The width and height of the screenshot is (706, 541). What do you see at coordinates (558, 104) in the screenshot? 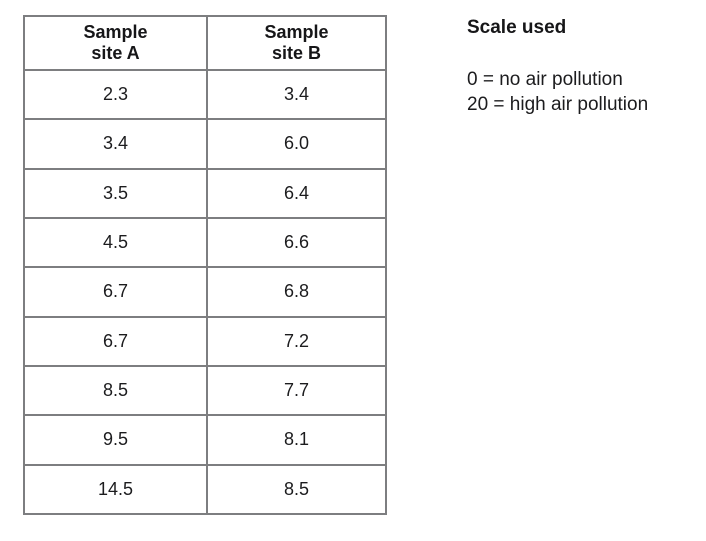
I see `scale-legend-max: 20 = high air pollution` at bounding box center [558, 104].